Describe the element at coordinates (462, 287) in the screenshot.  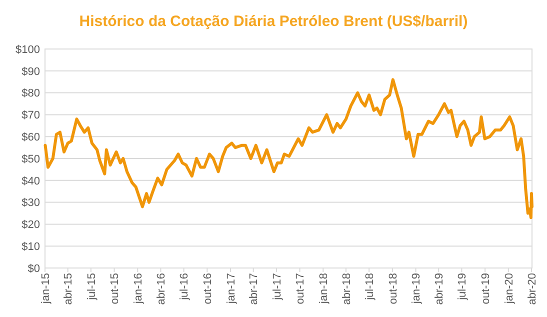
I see `x-tick-label: jul-19` at that location.